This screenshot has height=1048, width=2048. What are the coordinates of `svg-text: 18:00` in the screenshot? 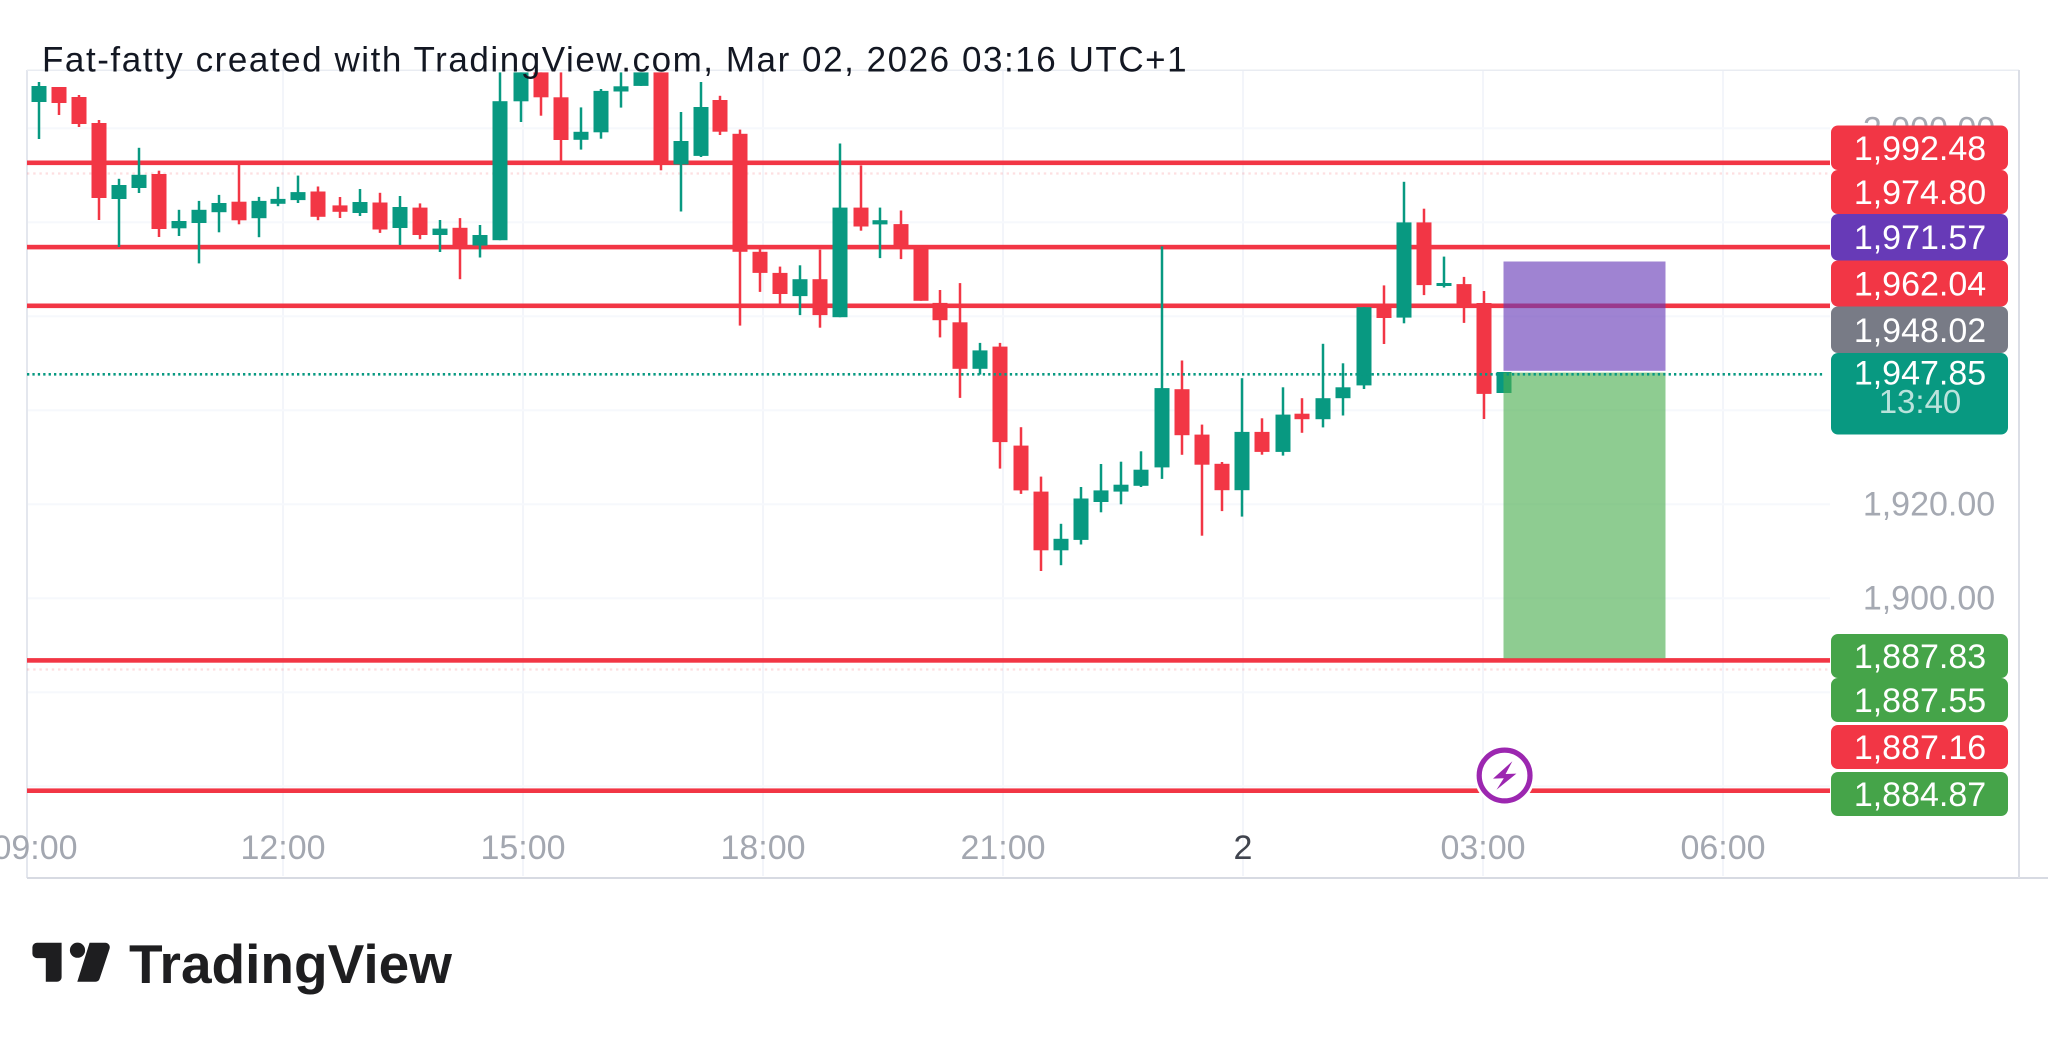 It's located at (762, 848).